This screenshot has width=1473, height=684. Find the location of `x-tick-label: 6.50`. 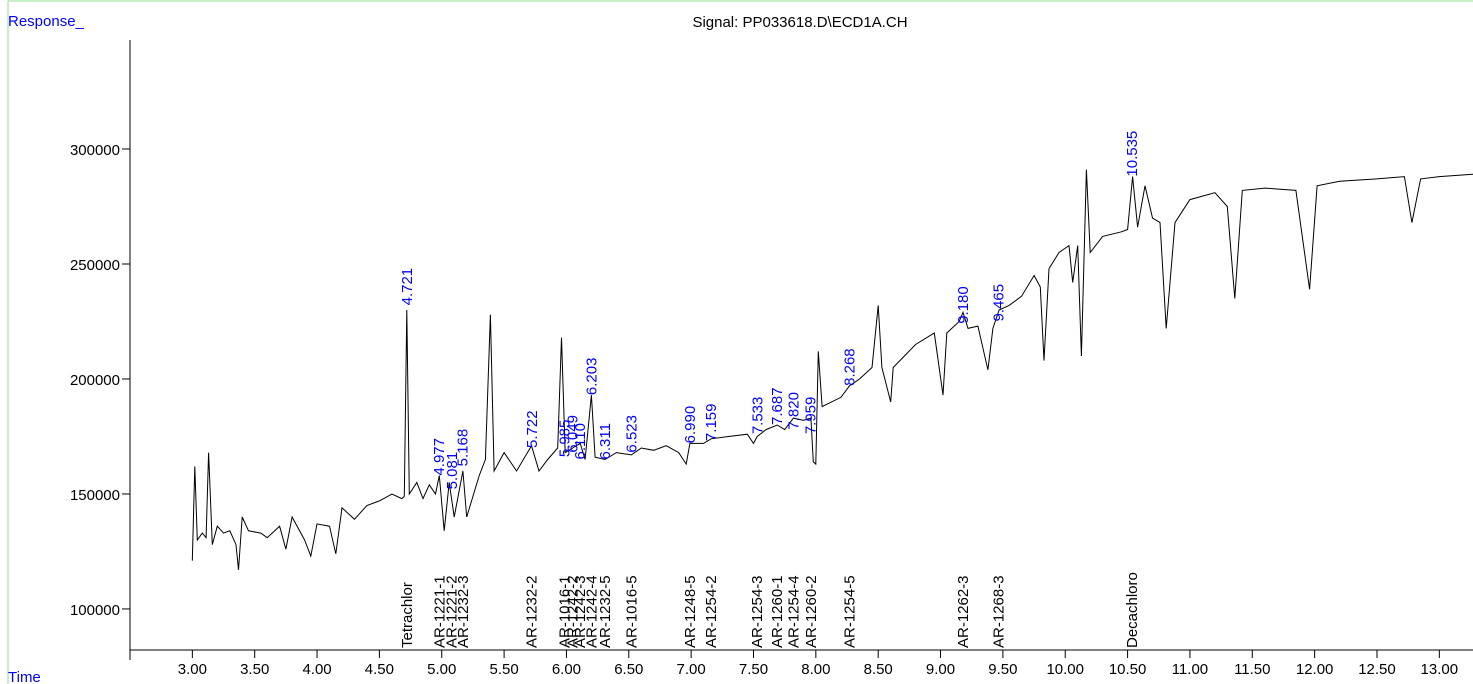

x-tick-label: 6.50 is located at coordinates (628, 669).